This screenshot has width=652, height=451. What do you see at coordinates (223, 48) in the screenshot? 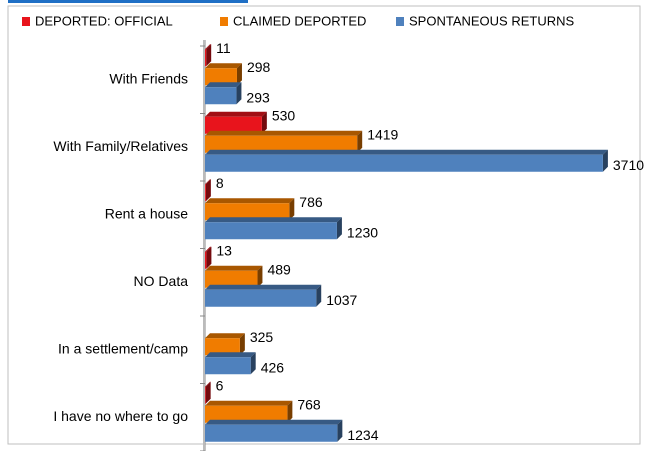
I see `data-label: 11` at bounding box center [223, 48].